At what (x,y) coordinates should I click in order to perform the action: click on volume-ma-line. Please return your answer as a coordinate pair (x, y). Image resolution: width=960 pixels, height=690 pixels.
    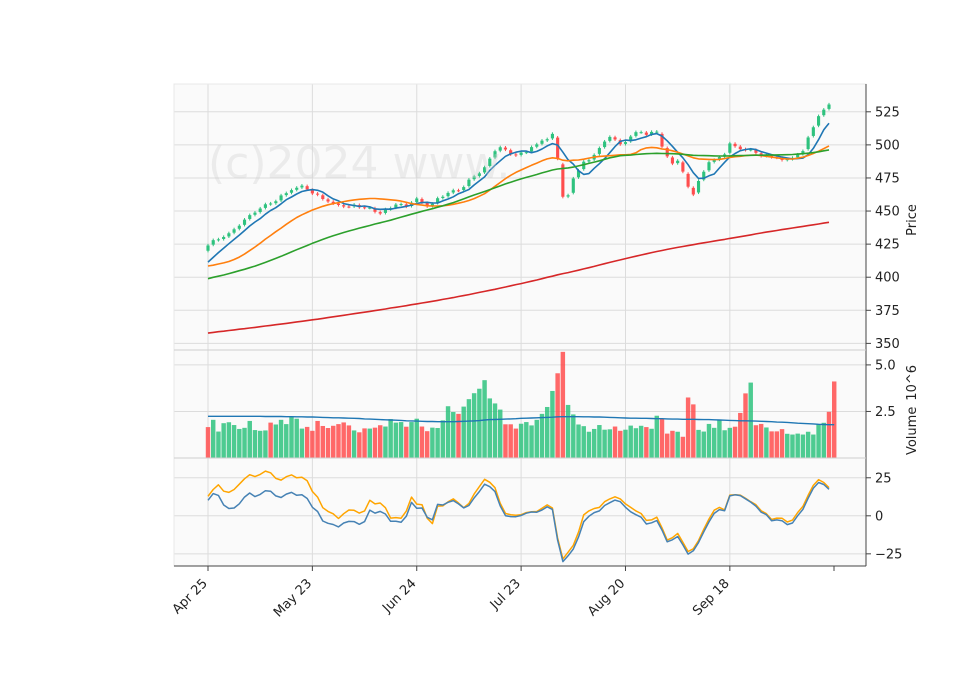
    Looking at the image, I should click on (521, 420).